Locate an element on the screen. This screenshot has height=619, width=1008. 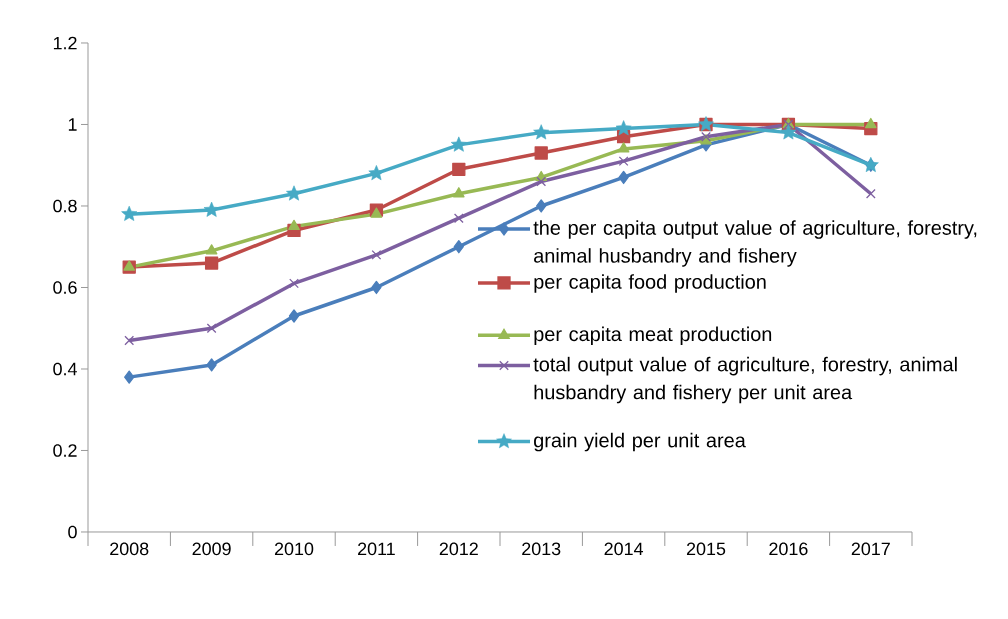
y-tick-label: 0.4 is located at coordinates (65, 369).